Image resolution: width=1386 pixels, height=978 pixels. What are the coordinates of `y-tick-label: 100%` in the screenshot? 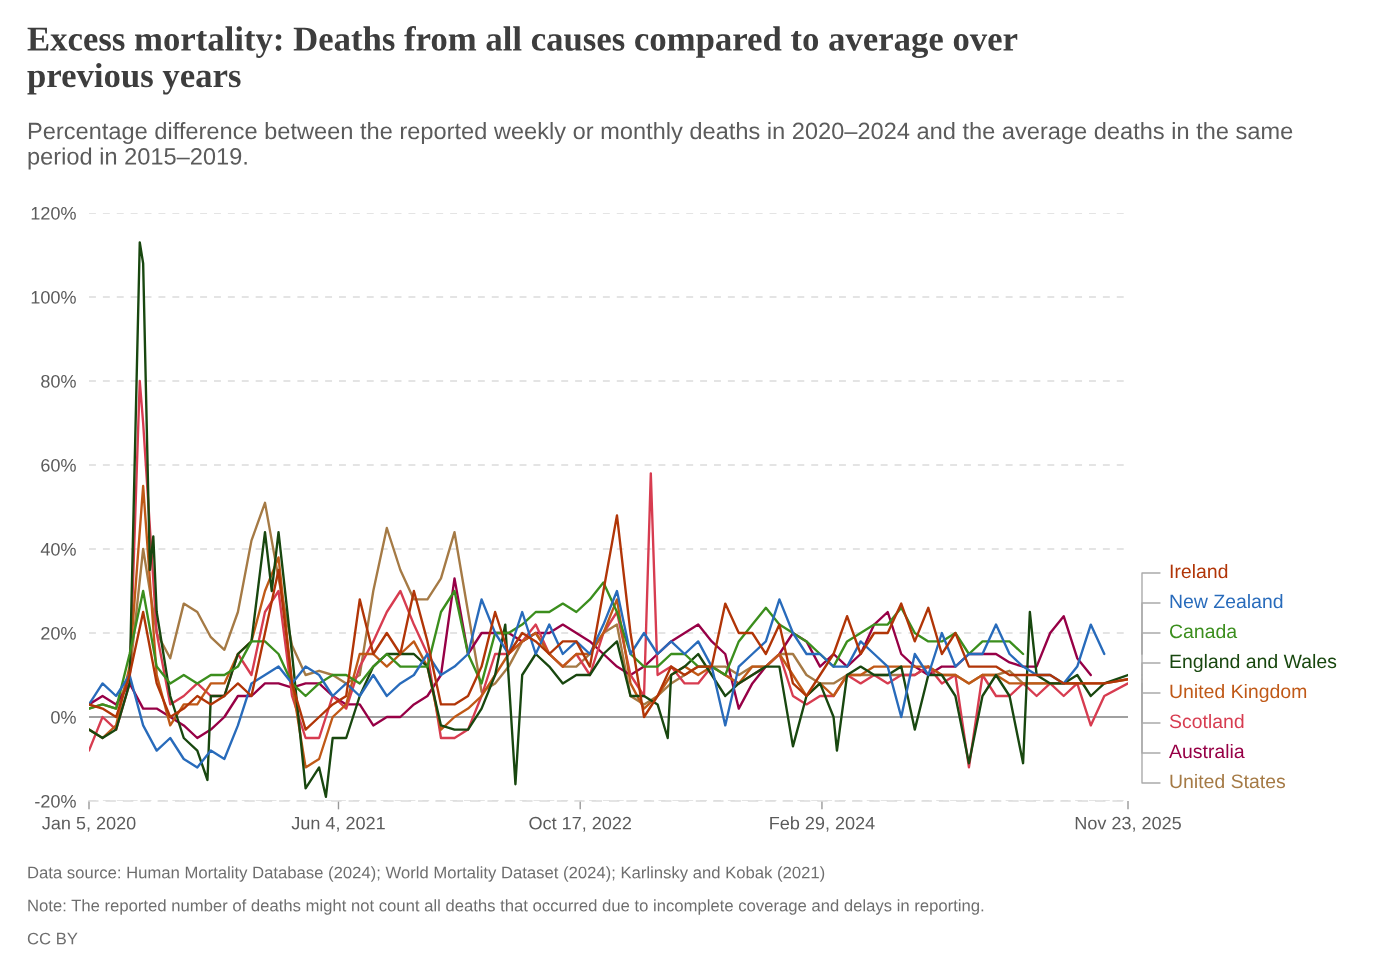 It's located at (53, 297).